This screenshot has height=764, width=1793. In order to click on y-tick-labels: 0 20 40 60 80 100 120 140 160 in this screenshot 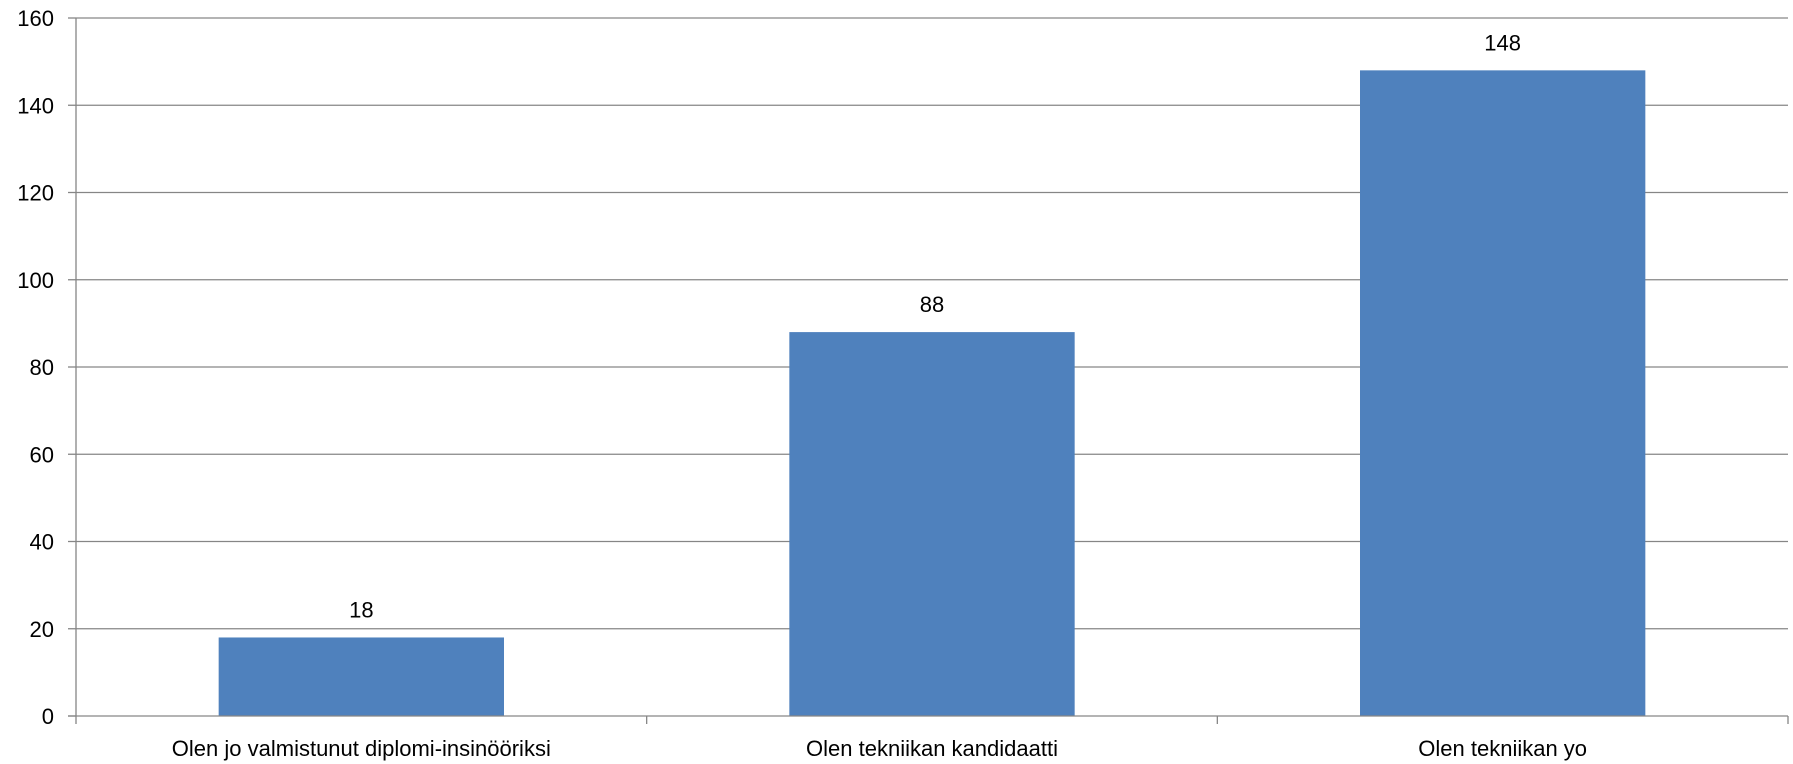, I will do `click(35, 367)`.